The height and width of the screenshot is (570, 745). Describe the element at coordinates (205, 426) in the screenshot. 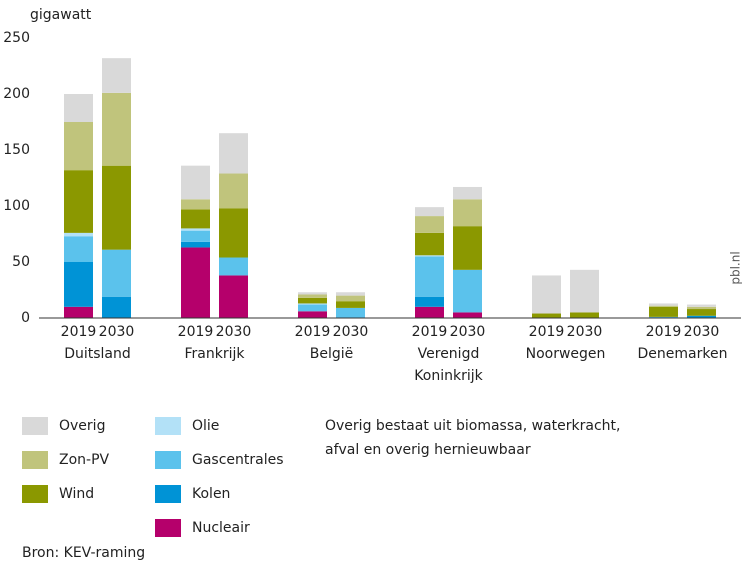

I see `legend-label: Olie` at that location.